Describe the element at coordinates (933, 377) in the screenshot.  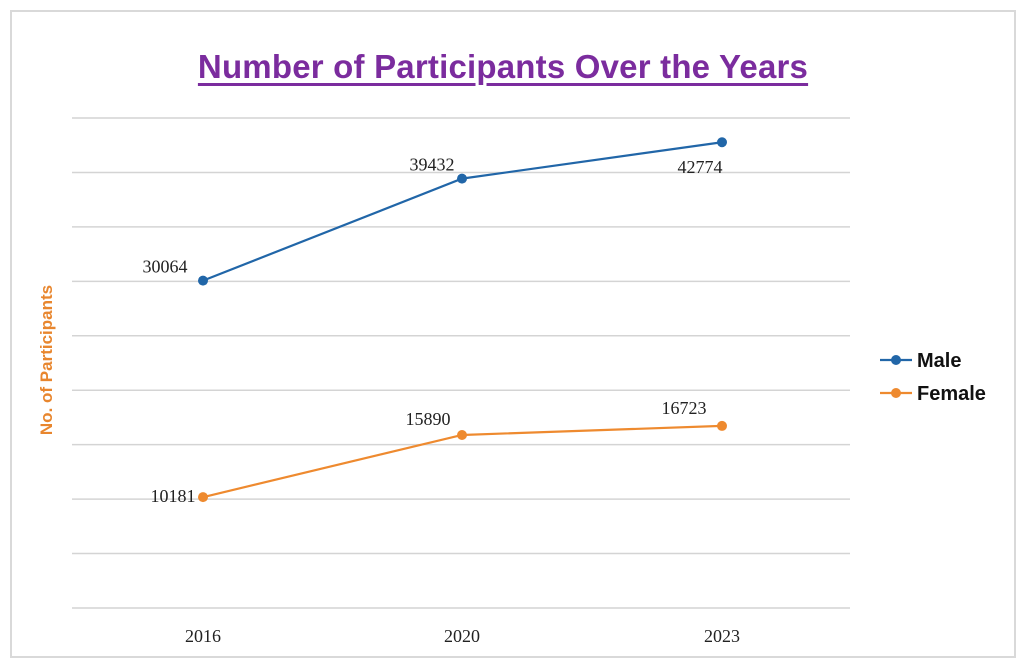
I see `legend: Male Female` at that location.